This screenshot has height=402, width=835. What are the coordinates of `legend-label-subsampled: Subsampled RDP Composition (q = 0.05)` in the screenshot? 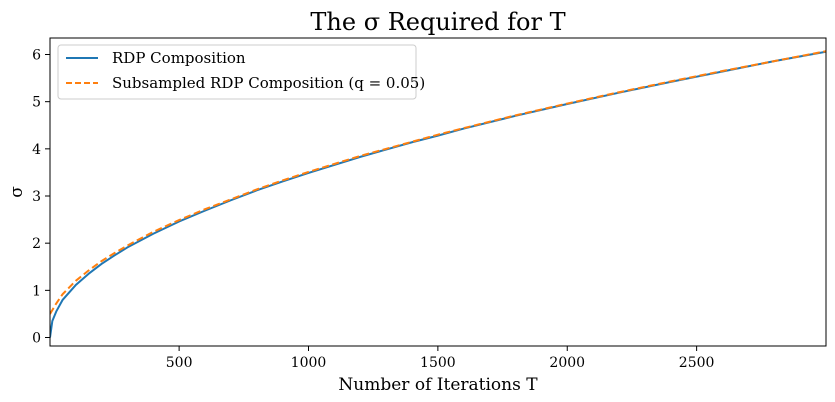 It's located at (268, 83).